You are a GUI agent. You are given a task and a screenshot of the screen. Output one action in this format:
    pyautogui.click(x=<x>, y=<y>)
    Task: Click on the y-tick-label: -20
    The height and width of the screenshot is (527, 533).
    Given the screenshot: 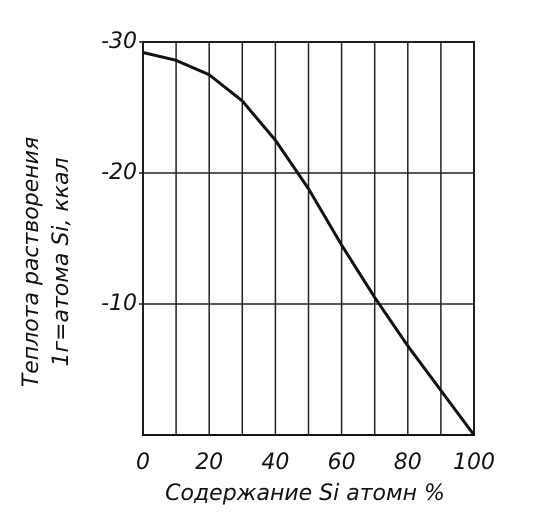 What is the action you would take?
    pyautogui.click(x=119, y=172)
    